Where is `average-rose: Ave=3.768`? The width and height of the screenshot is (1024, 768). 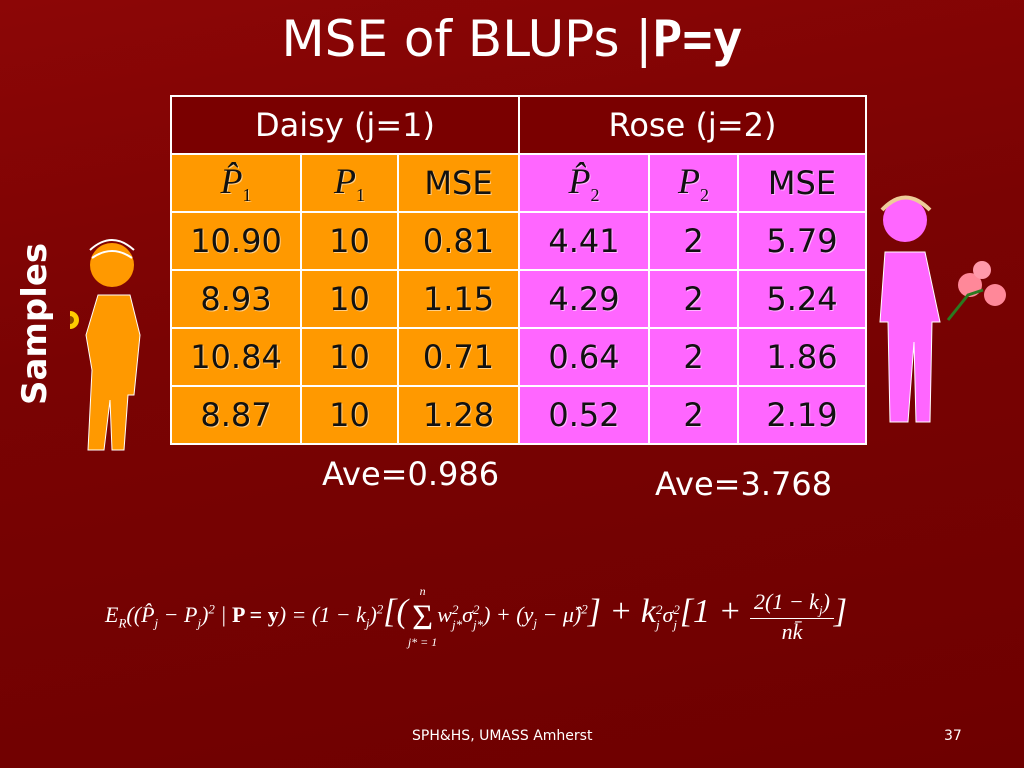 average-rose: Ave=3.768 is located at coordinates (744, 484).